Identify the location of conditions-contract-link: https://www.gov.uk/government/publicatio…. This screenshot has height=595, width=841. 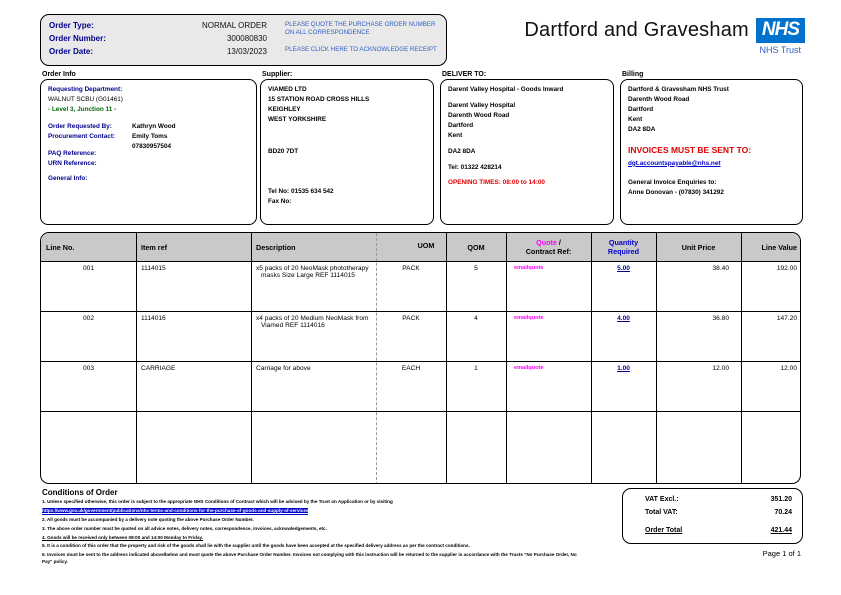
(175, 511).